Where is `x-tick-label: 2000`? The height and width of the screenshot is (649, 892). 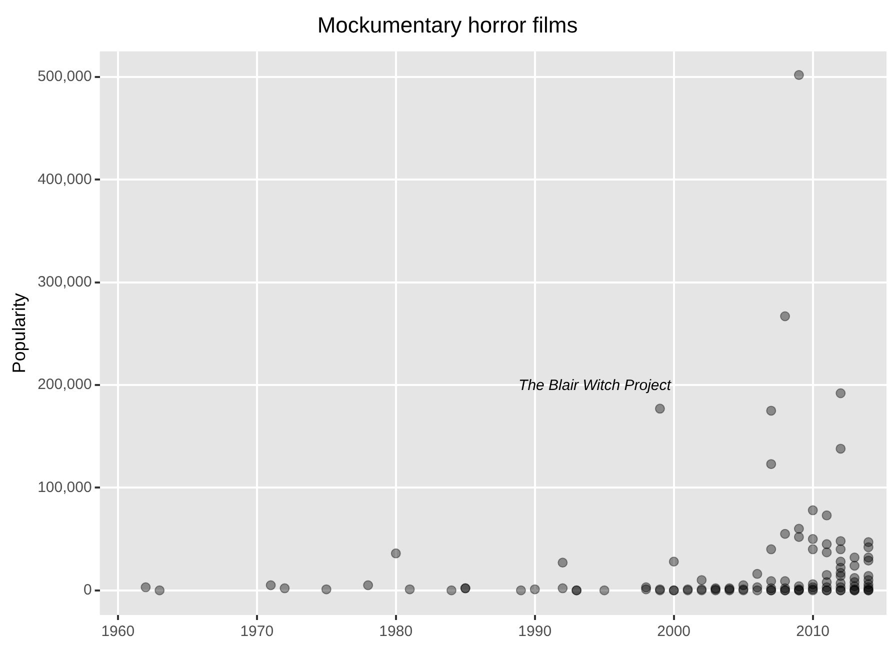 x-tick-label: 2000 is located at coordinates (674, 631).